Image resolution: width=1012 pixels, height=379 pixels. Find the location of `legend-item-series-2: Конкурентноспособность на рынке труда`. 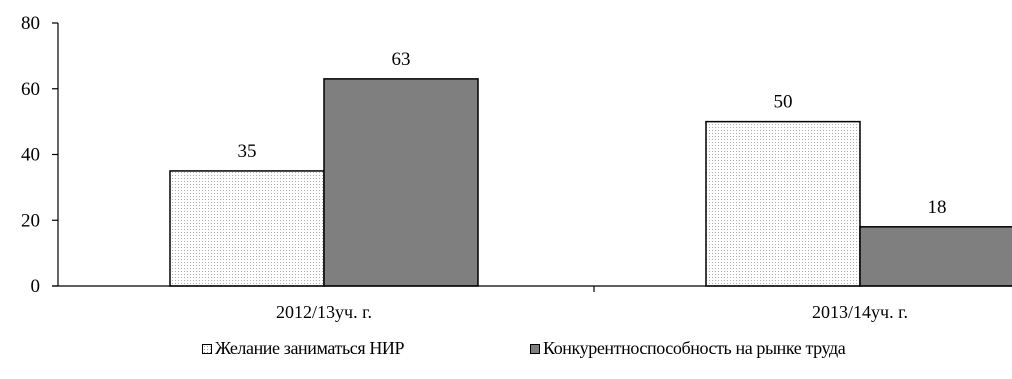

legend-item-series-2: Конкурентноспособность на рынке труда is located at coordinates (688, 348).